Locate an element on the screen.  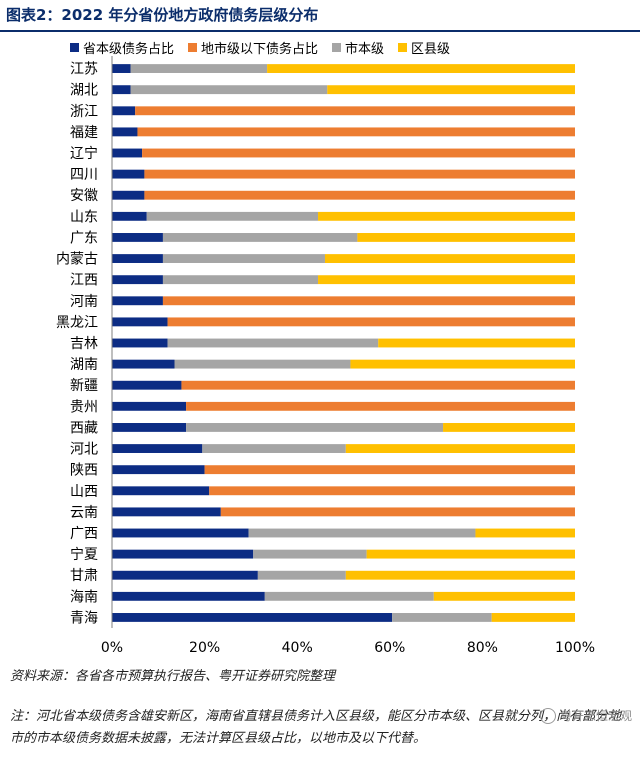
x-tick-label: 40% is located at coordinates (297, 648).